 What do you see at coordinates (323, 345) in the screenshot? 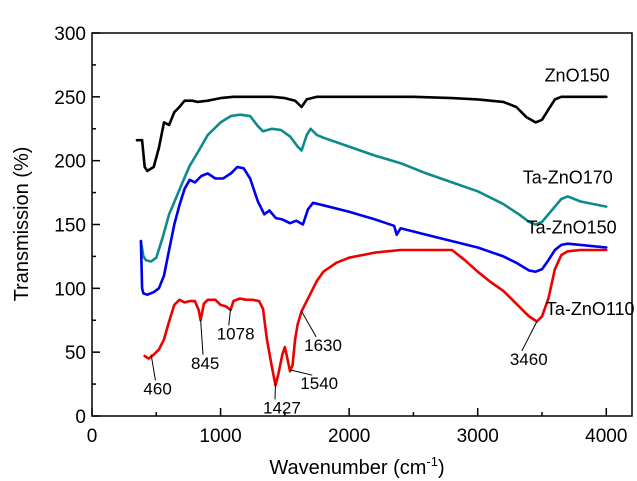
I see `peak-label: 1630` at bounding box center [323, 345].